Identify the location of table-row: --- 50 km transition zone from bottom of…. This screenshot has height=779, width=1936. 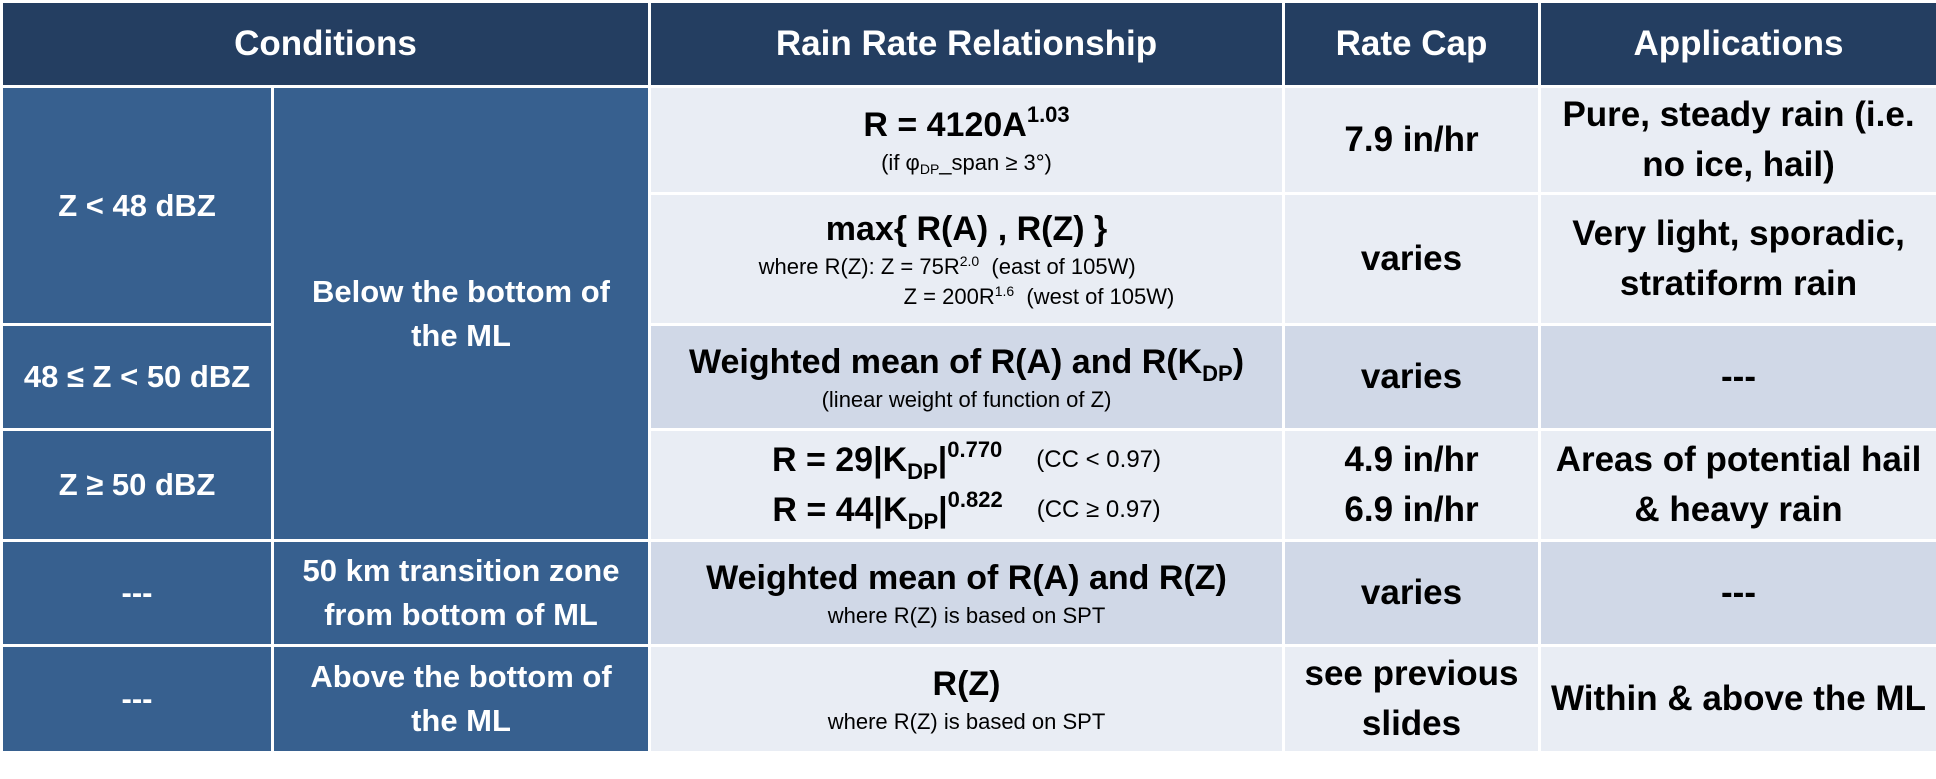
(968, 593).